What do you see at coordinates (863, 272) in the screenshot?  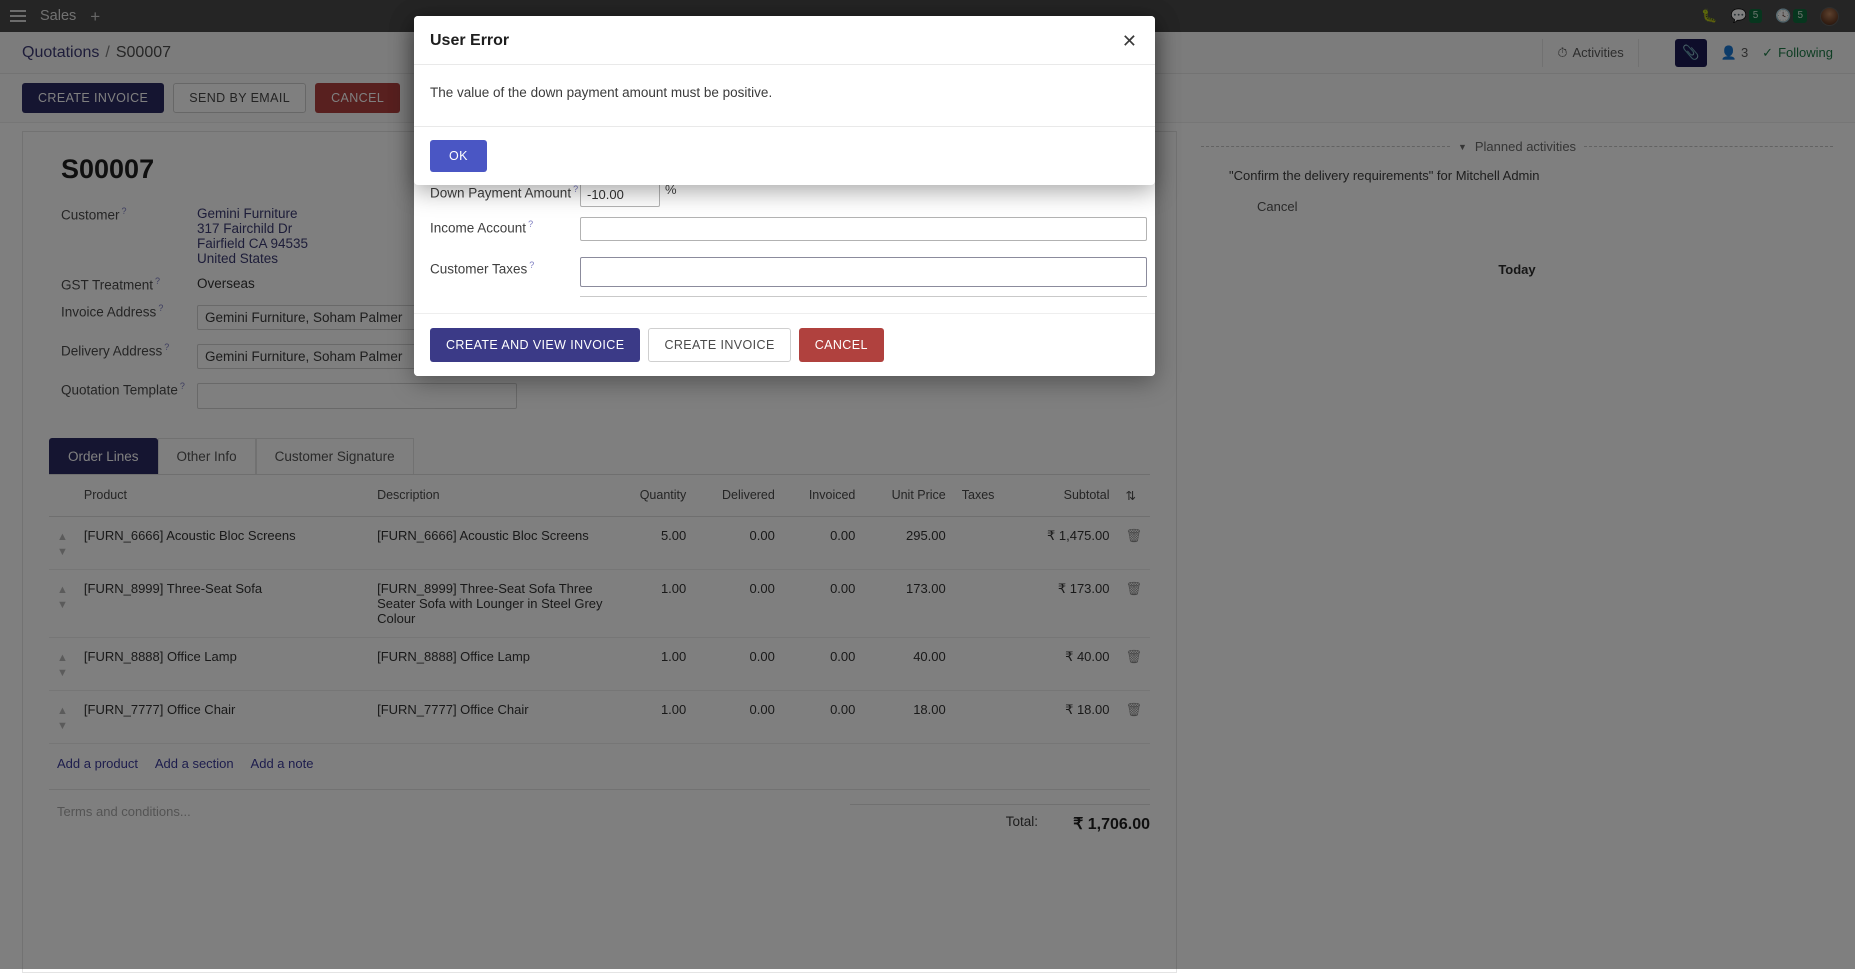 I see `customer-taxes-input` at bounding box center [863, 272].